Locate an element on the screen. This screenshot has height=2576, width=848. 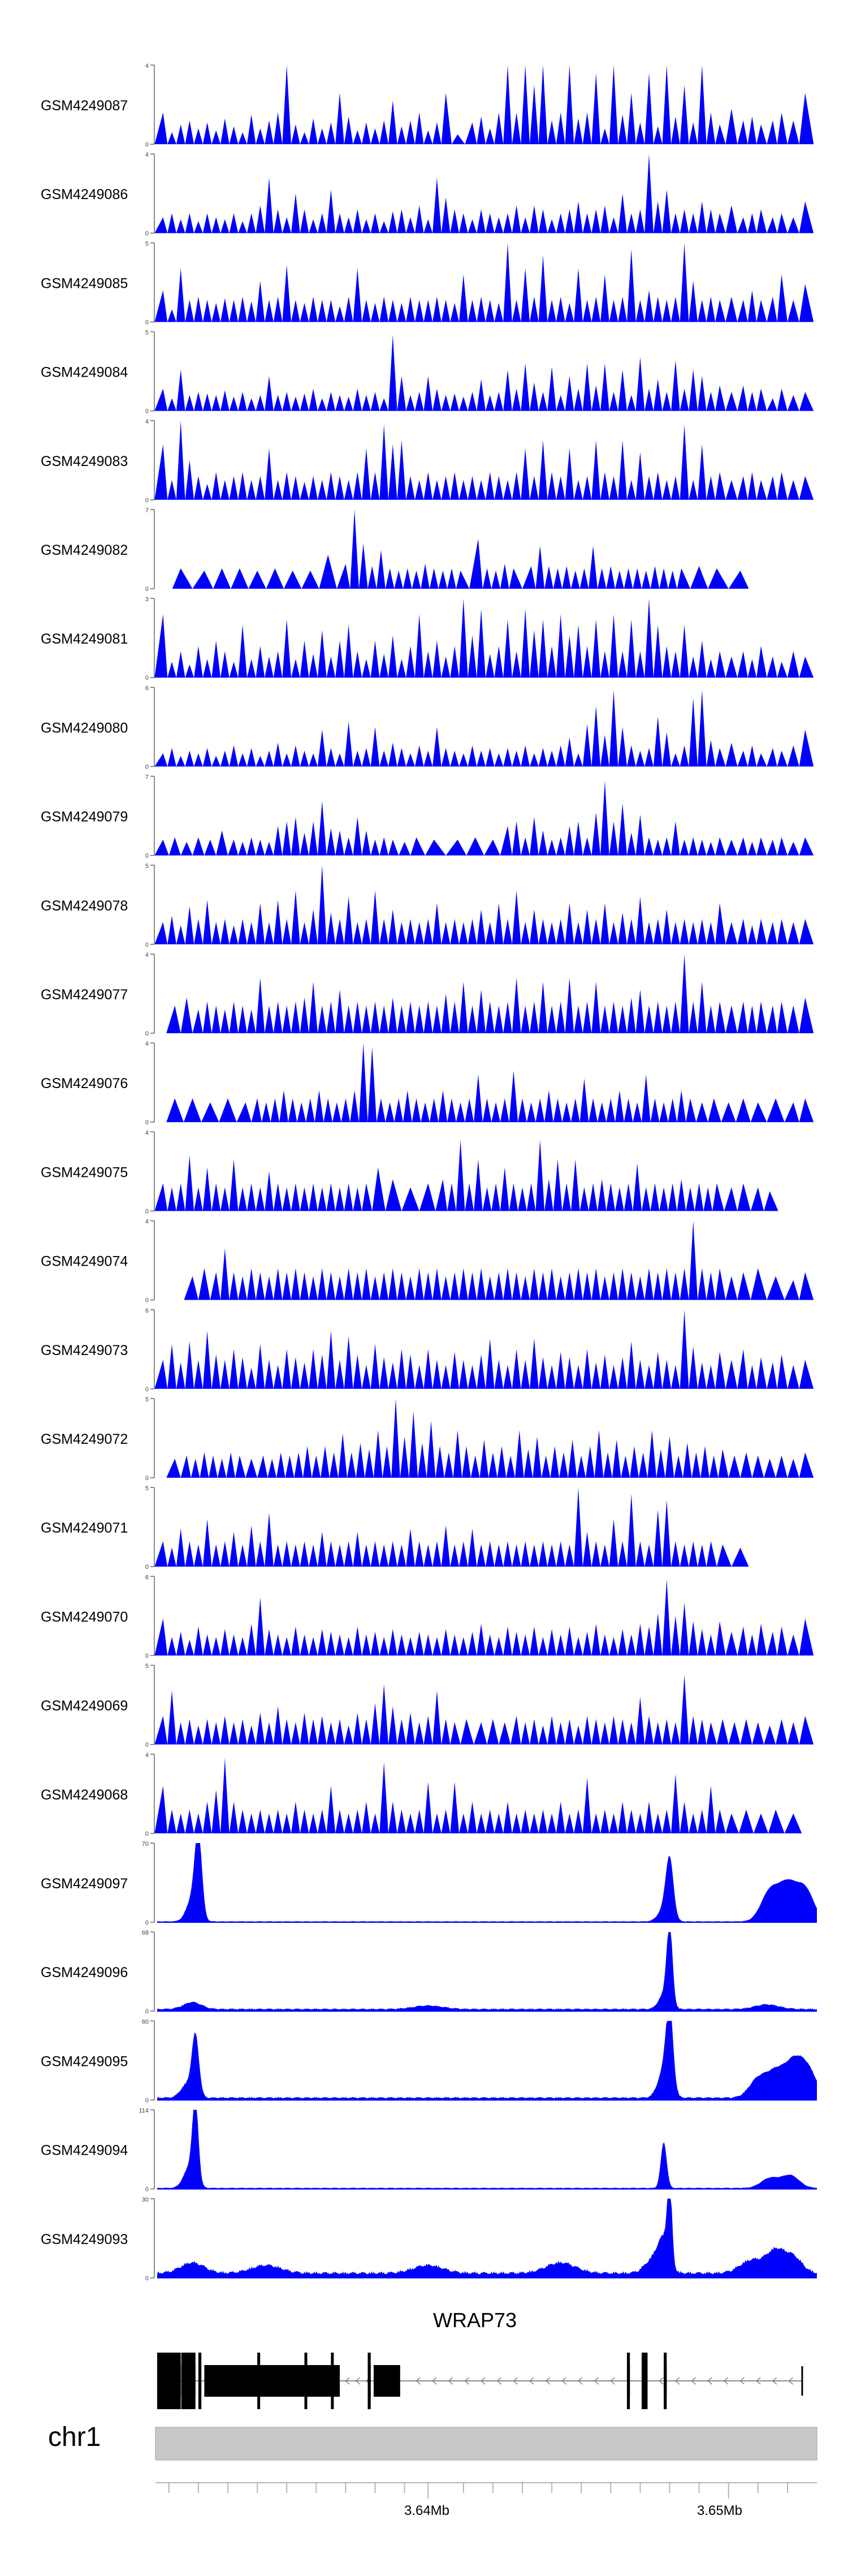
track-label: GSM4249075 is located at coordinates (84, 1172).